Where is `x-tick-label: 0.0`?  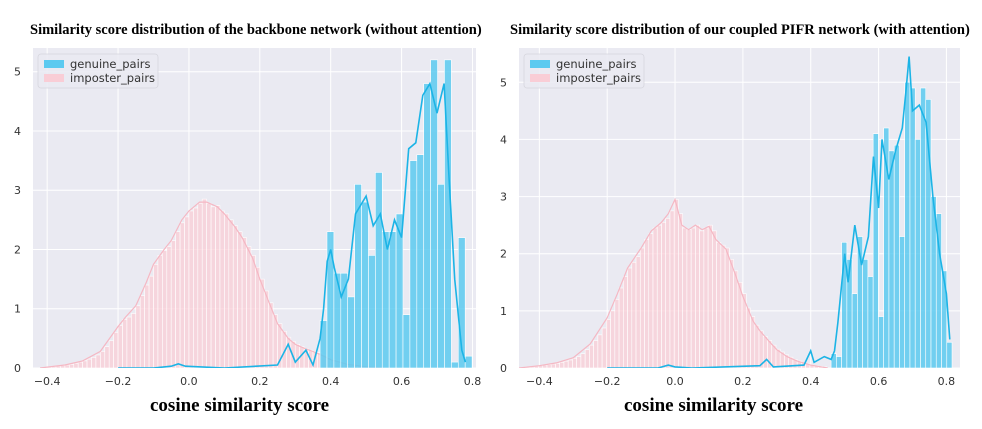
x-tick-label: 0.0 is located at coordinates (189, 381).